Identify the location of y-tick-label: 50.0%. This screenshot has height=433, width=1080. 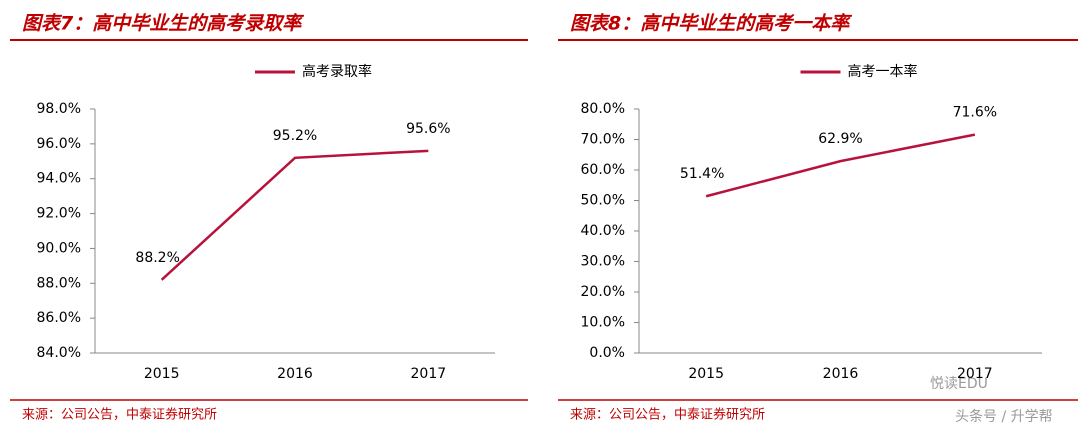
(603, 201).